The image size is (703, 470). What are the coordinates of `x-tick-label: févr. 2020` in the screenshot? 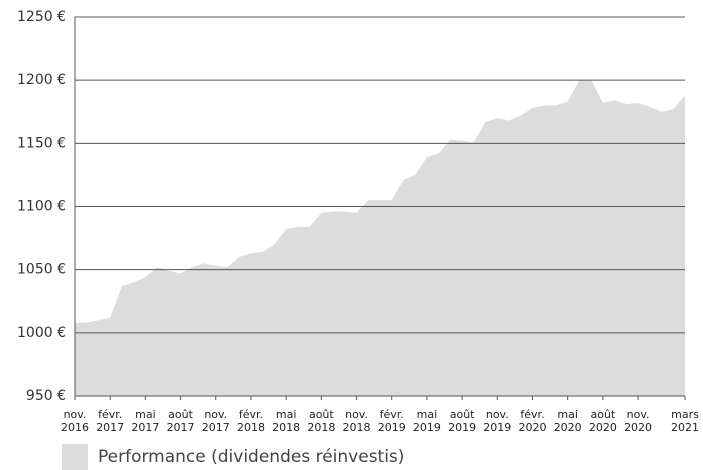 It's located at (532, 421).